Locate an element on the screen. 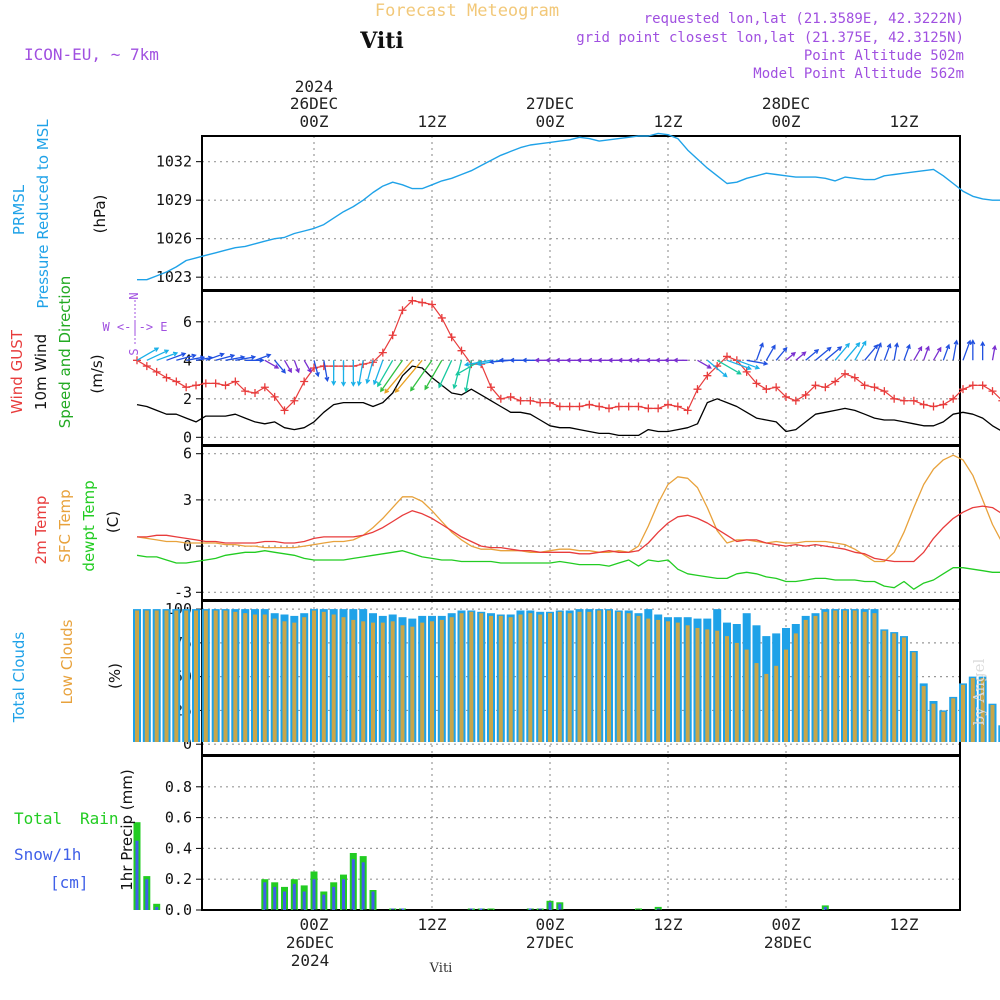 Image resolution: width=1000 pixels, height=1000 pixels. temp-2m-label: 2m Temp is located at coordinates (41, 530).